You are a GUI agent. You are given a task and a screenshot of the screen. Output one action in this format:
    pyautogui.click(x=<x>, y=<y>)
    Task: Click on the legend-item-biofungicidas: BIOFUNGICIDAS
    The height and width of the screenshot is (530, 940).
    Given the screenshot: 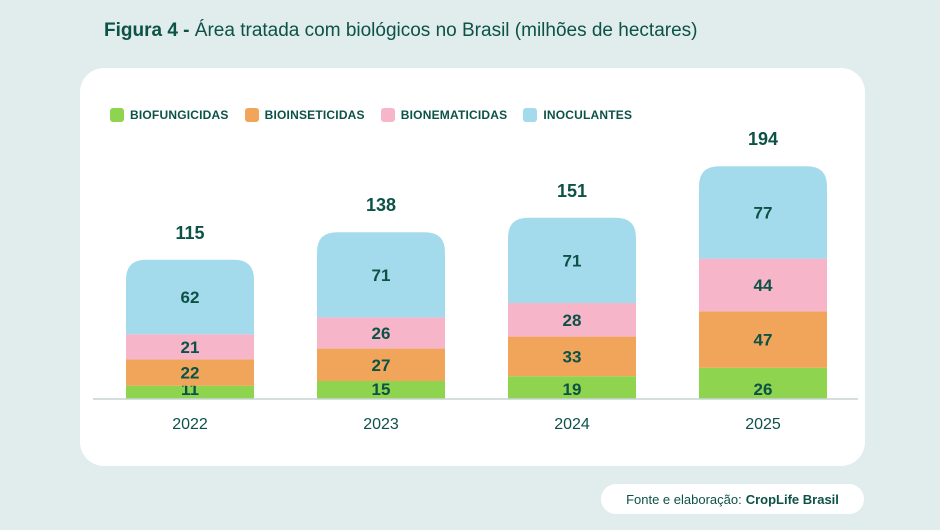 What is the action you would take?
    pyautogui.click(x=169, y=115)
    